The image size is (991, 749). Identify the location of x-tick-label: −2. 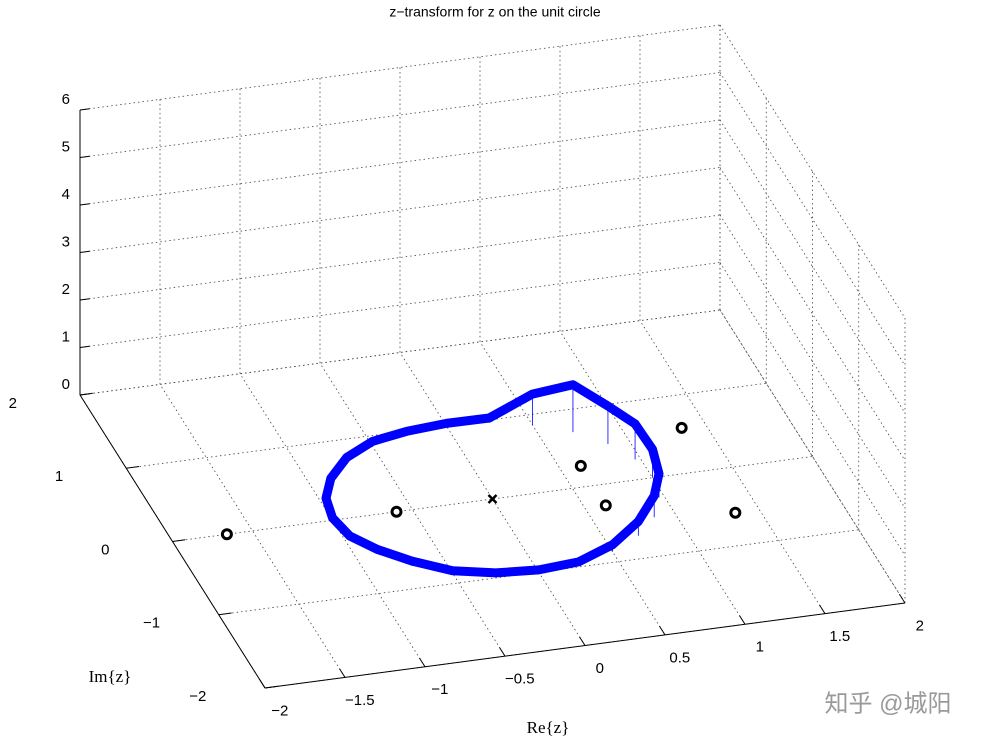
(279, 710).